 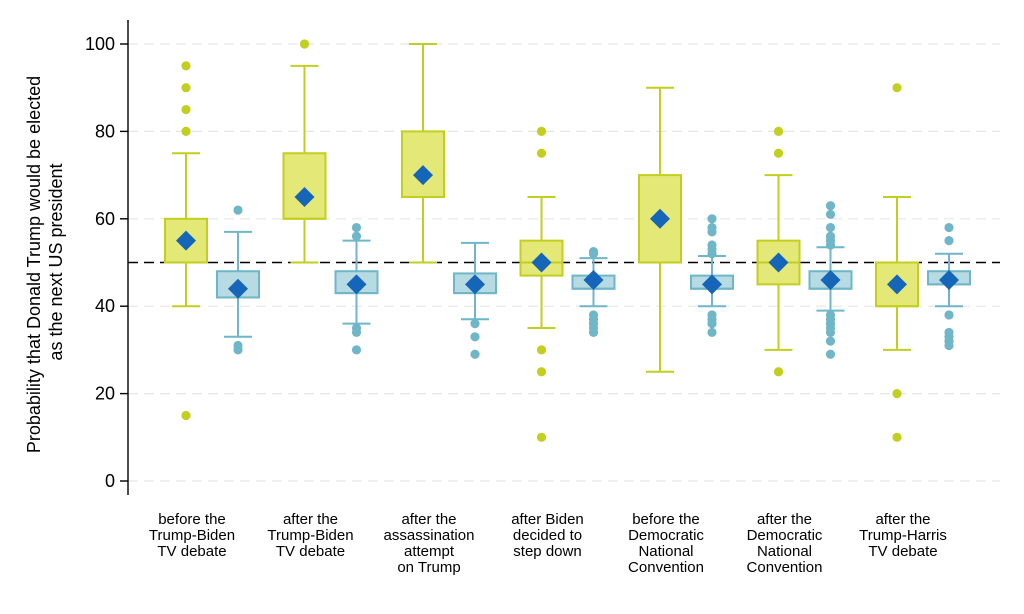 I want to click on y-axis-label-line-2: as the next US president, so click(x=56, y=261).